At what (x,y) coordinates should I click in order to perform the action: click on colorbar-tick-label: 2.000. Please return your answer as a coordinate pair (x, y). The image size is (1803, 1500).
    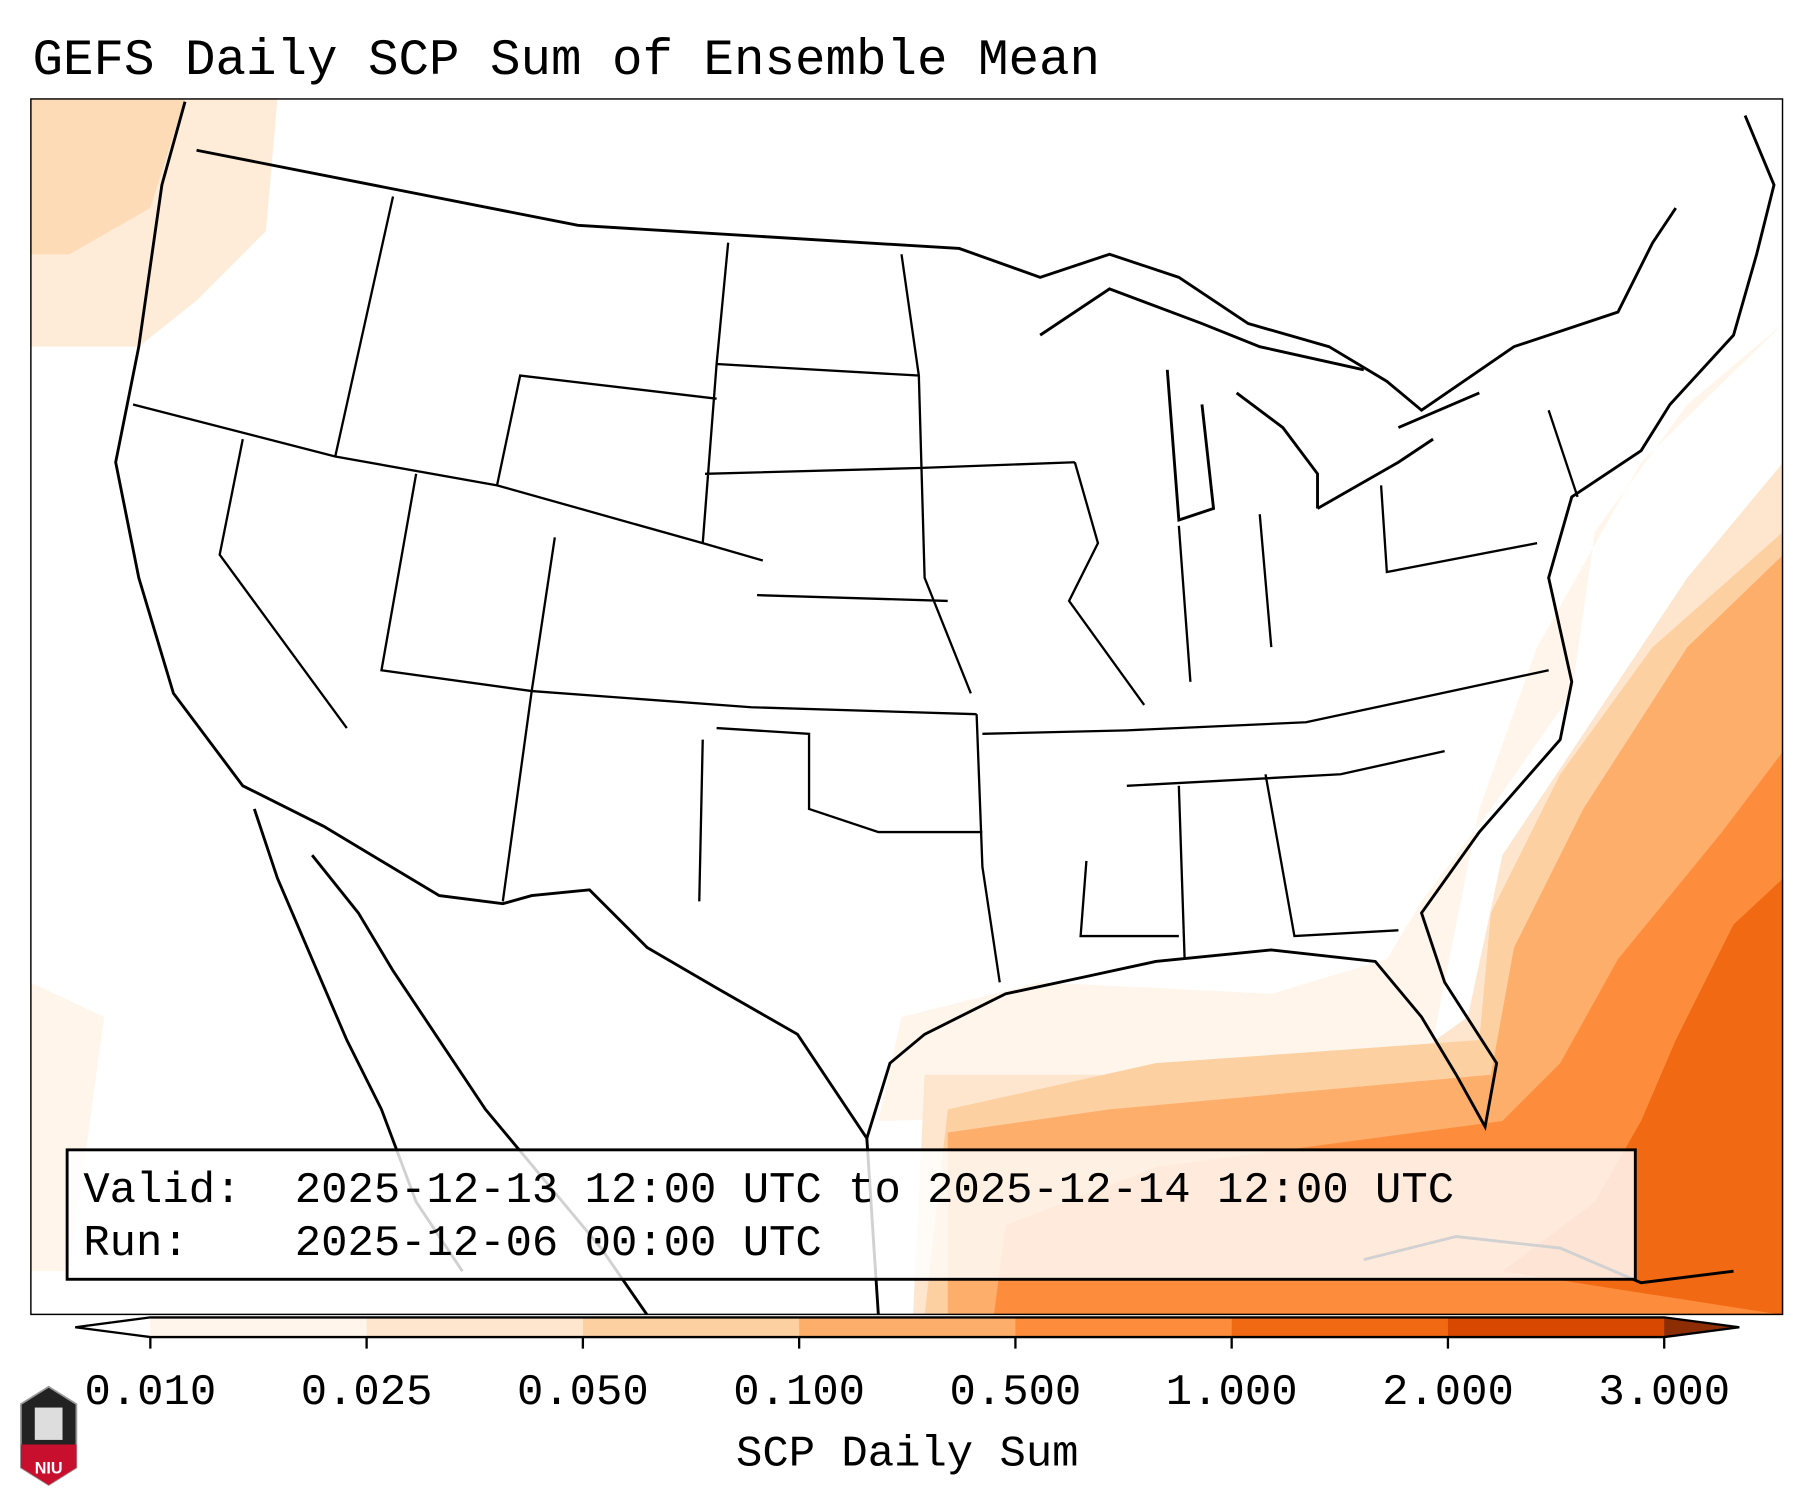
    Looking at the image, I should click on (1448, 1393).